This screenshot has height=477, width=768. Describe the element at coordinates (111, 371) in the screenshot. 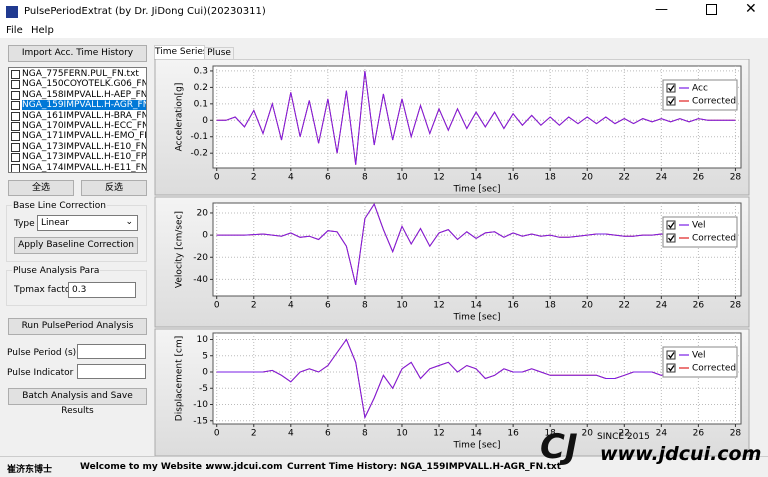

I see `indicator-input` at that location.